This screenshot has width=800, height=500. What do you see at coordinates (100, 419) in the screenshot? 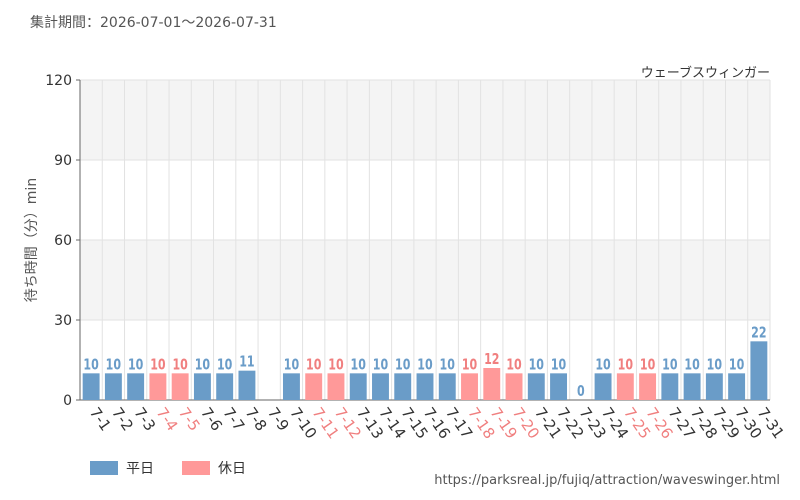
I see `x-tick-label: 7-1` at bounding box center [100, 419].